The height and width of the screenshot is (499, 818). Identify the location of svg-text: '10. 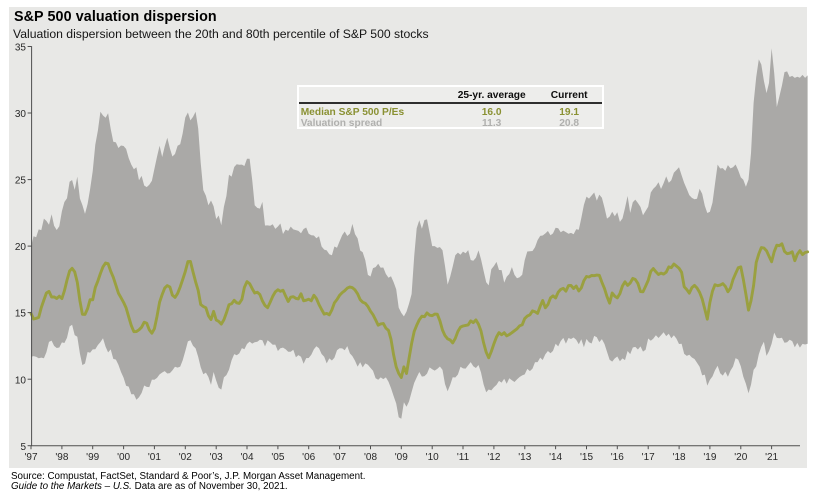
(432, 457).